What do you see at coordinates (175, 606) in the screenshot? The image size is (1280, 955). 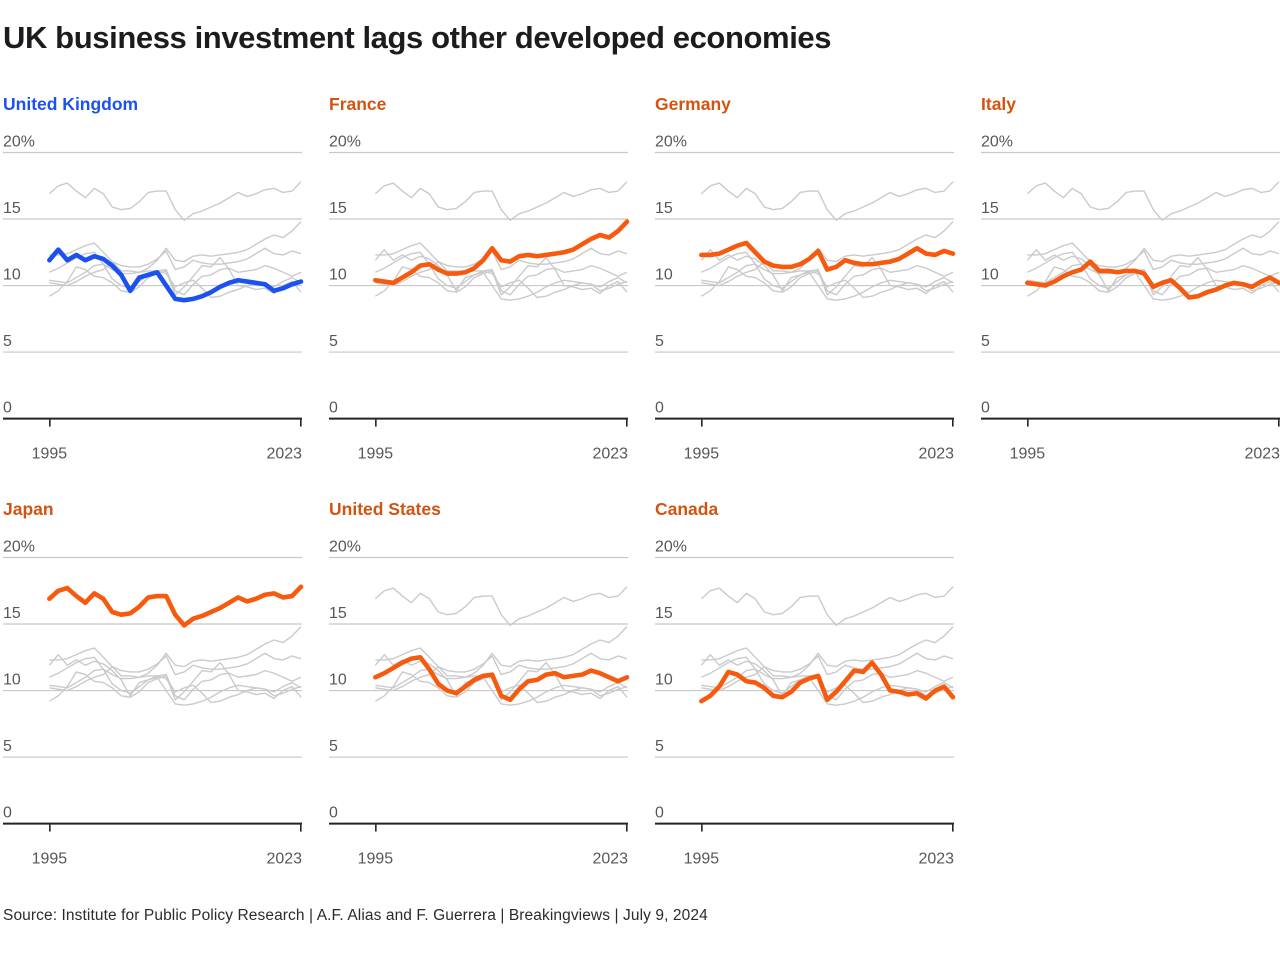 I see `highlight-line-japan` at bounding box center [175, 606].